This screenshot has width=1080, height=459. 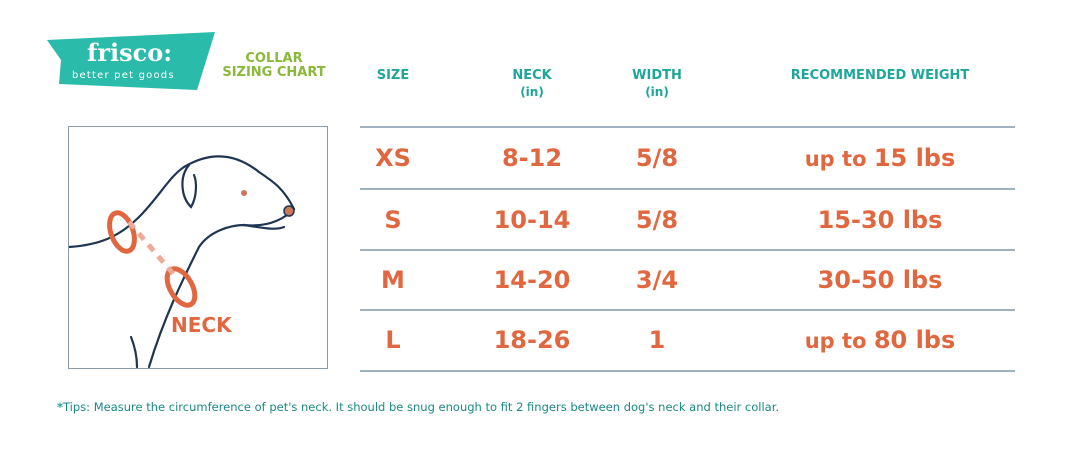 I want to click on neck-cell: 8-12, so click(x=532, y=158).